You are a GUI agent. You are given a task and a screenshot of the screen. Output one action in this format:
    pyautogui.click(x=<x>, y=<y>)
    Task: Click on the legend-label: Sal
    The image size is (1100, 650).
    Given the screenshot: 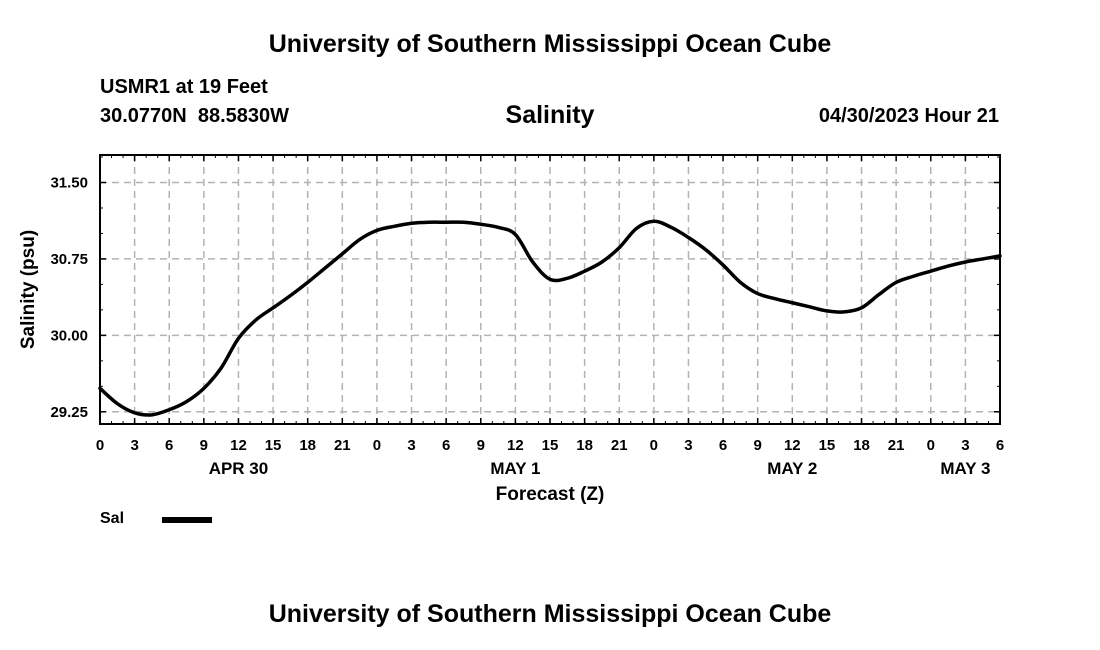 What is the action you would take?
    pyautogui.click(x=112, y=518)
    